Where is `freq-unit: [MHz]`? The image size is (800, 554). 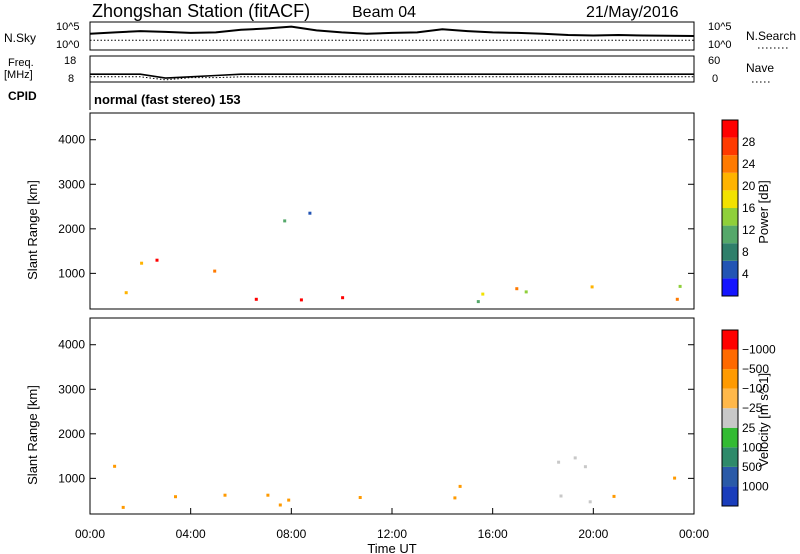 freq-unit: [MHz] is located at coordinates (18, 75).